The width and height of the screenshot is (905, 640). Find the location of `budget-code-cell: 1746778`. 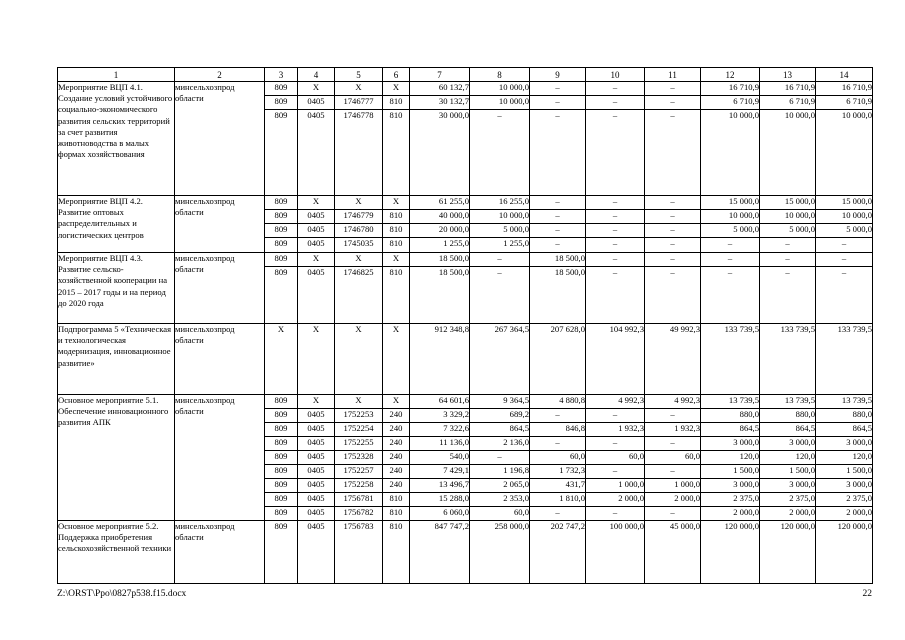

budget-code-cell: 1746778 is located at coordinates (358, 152).